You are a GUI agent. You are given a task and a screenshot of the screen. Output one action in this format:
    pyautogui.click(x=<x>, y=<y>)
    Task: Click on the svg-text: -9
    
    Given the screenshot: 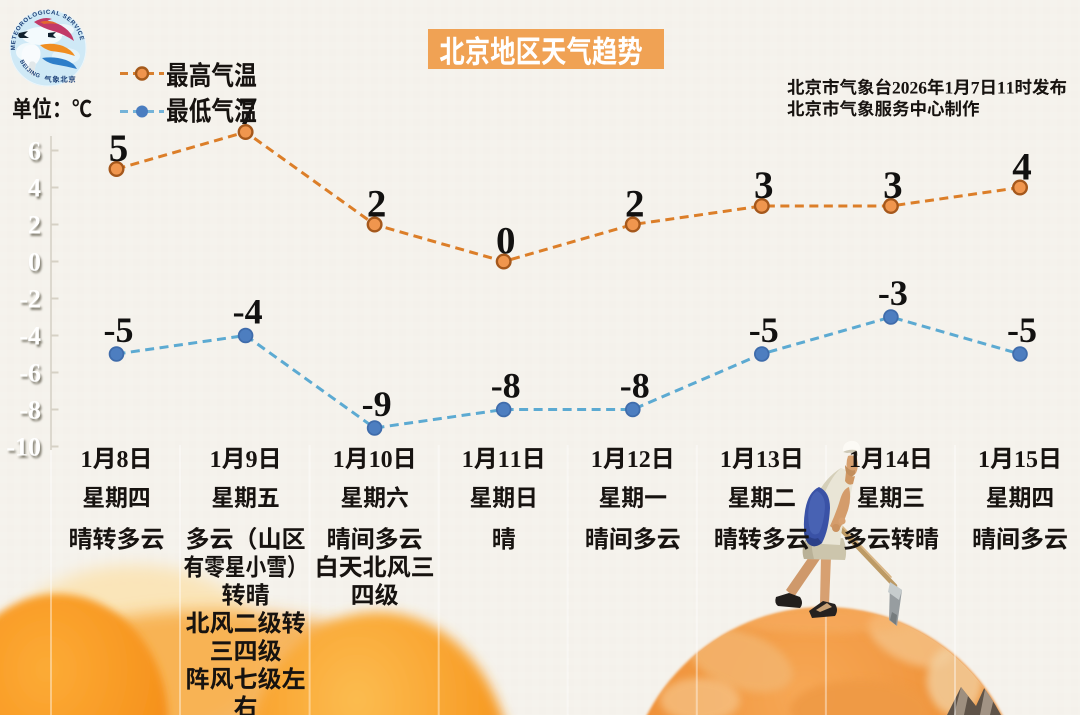 What is the action you would take?
    pyautogui.click(x=377, y=404)
    